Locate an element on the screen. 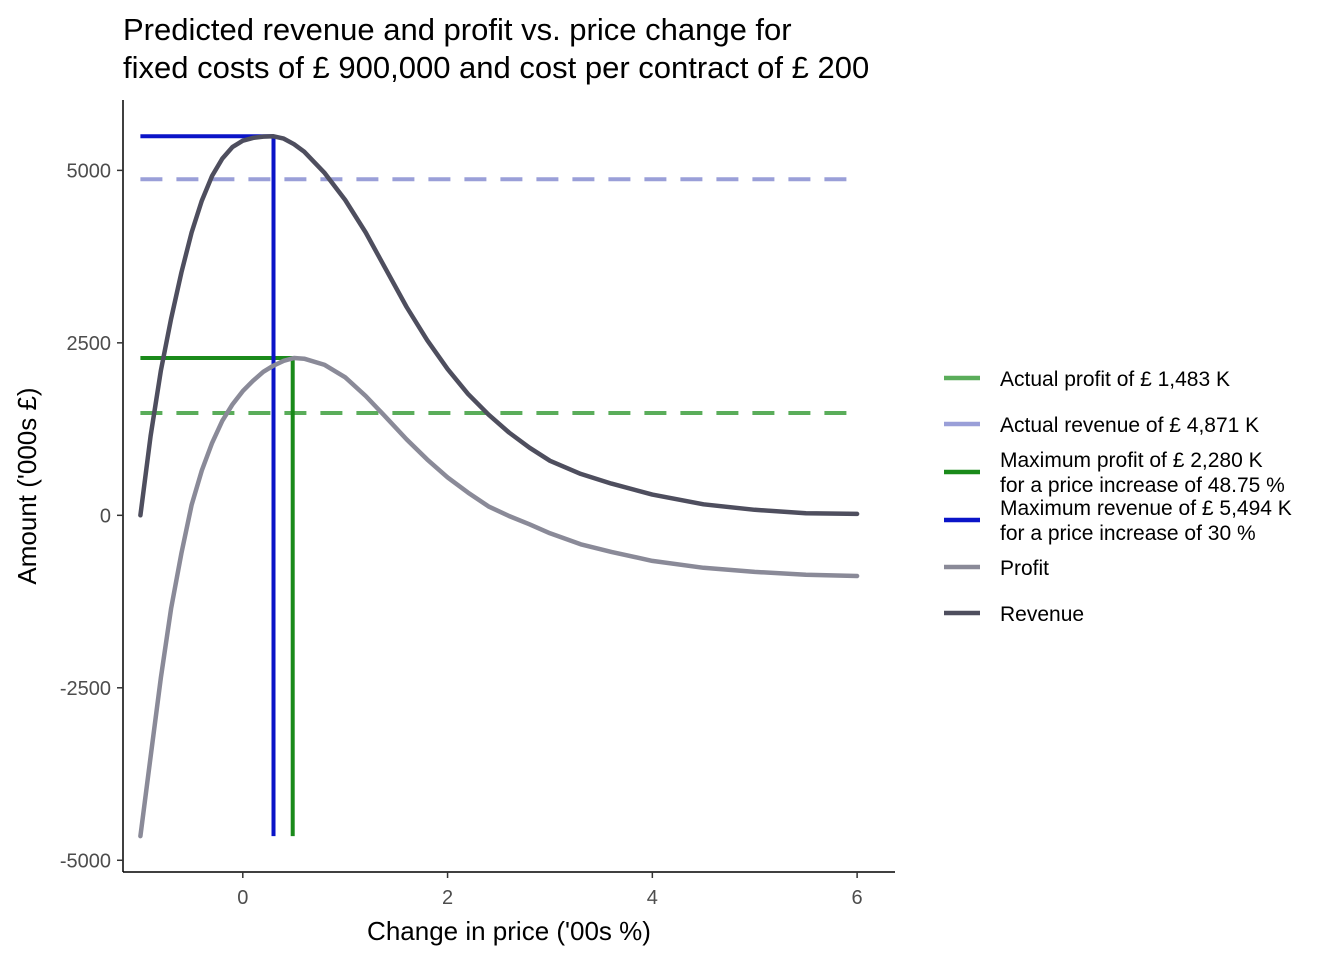 Image resolution: width=1344 pixels, height=960 pixels. legend-label-line2: for a price increase of 48.75 % is located at coordinates (1142, 485).